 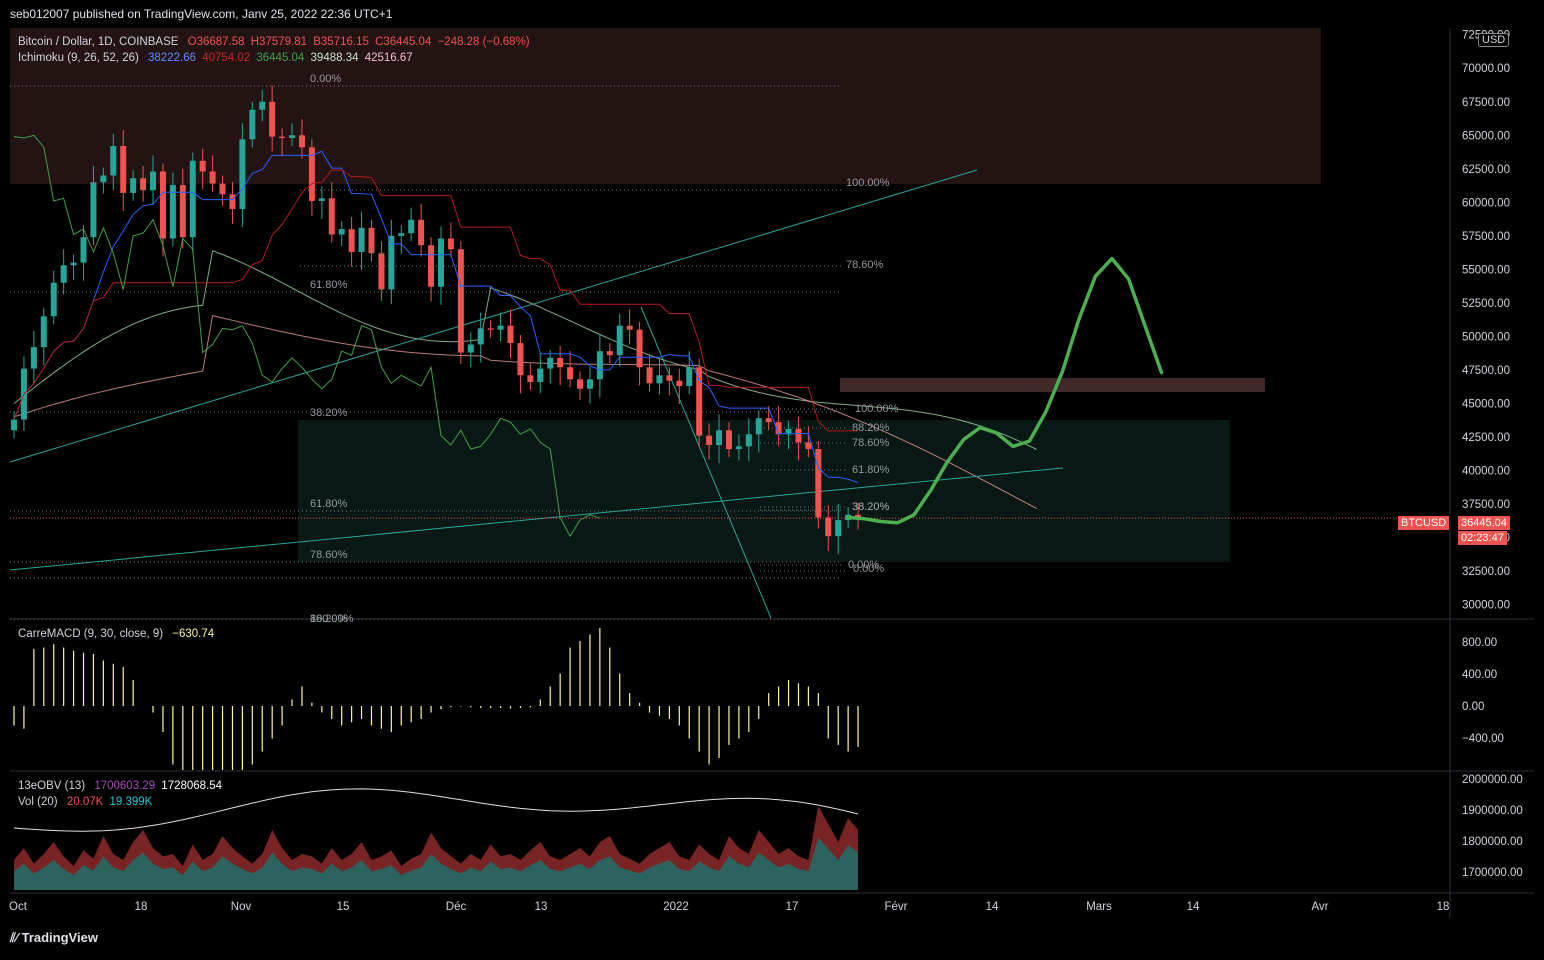 I want to click on forecast-path, so click(x=1005, y=390).